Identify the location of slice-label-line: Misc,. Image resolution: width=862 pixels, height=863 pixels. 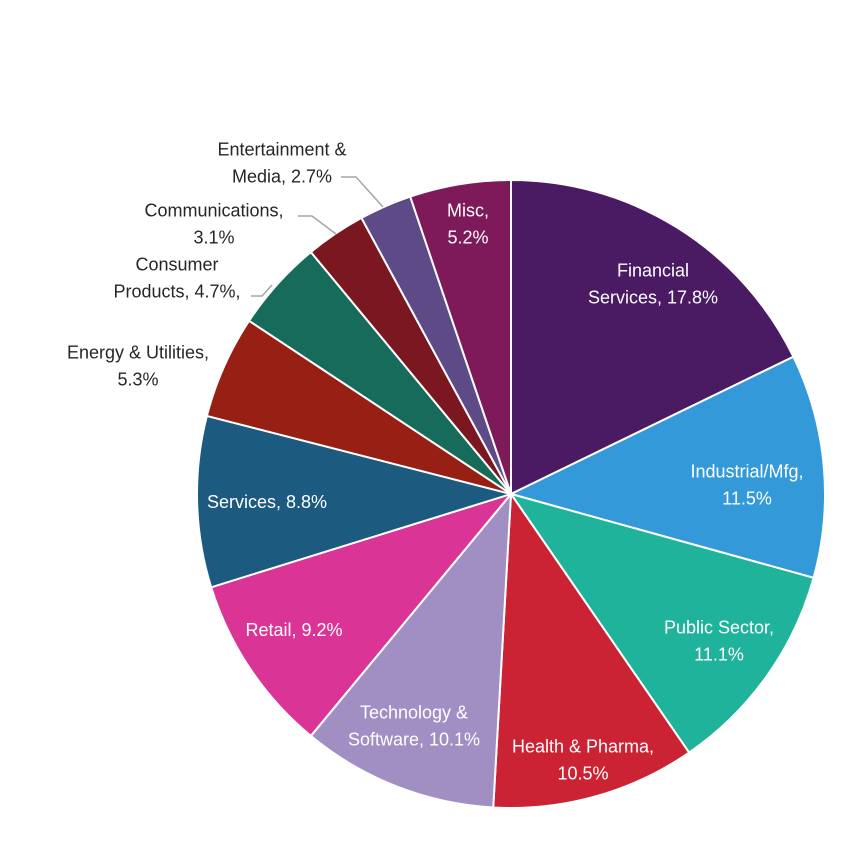
(468, 211).